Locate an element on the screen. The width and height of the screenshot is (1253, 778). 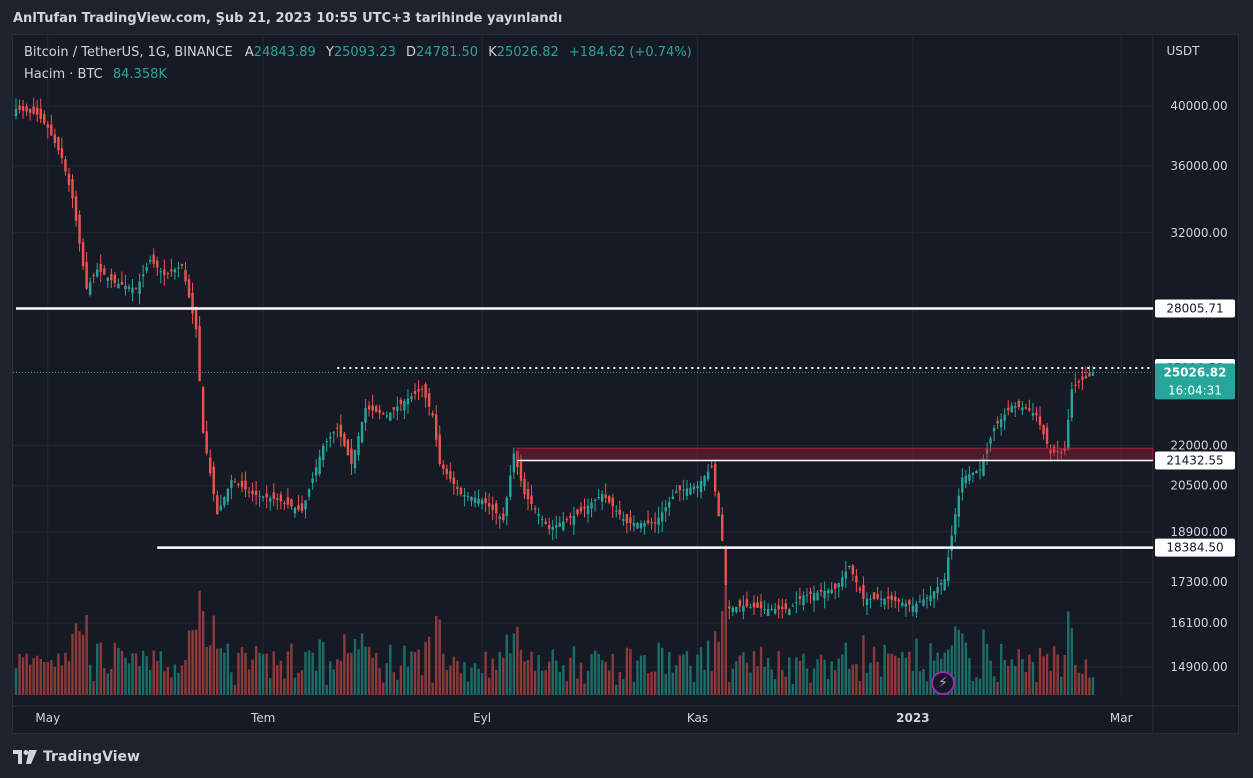
last-price-label: 25026.82 is located at coordinates (1194, 372).